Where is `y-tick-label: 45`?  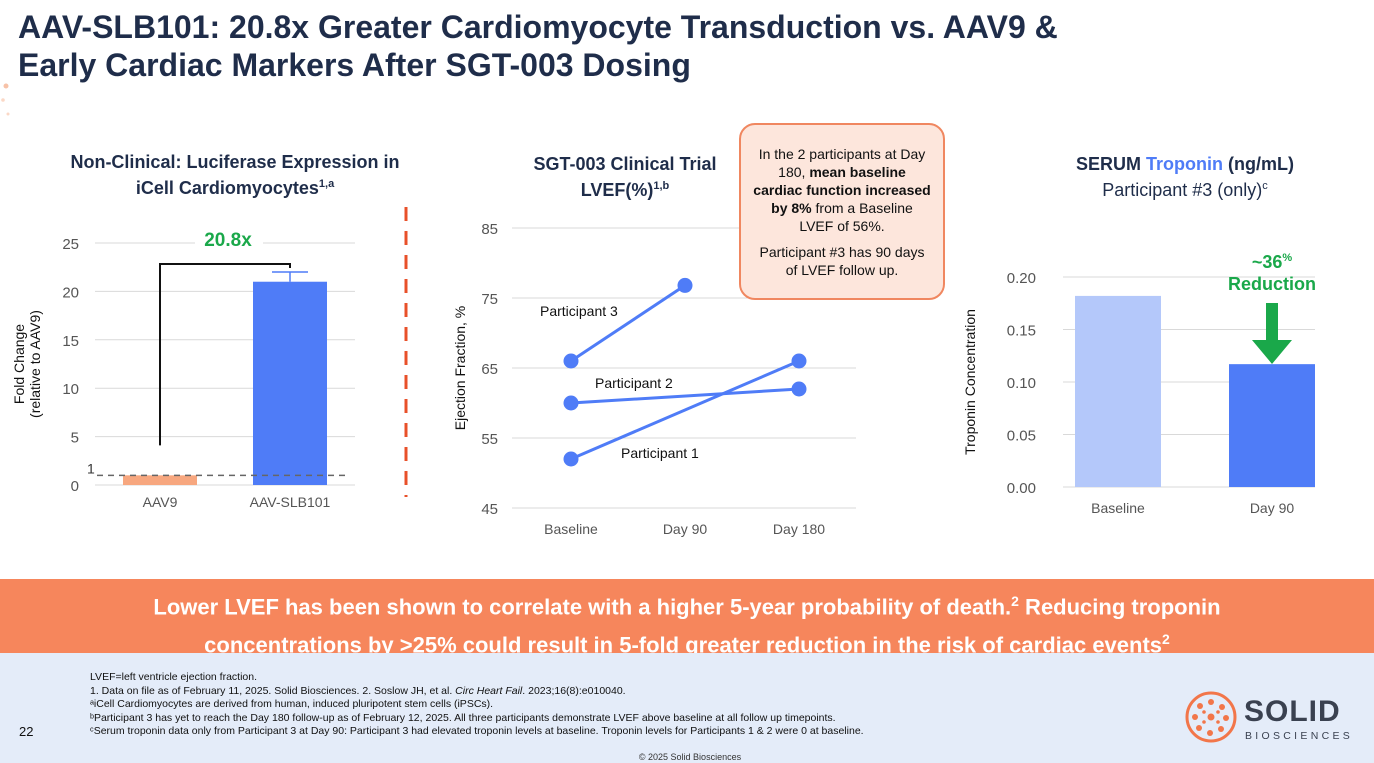 y-tick-label: 45 is located at coordinates (489, 509).